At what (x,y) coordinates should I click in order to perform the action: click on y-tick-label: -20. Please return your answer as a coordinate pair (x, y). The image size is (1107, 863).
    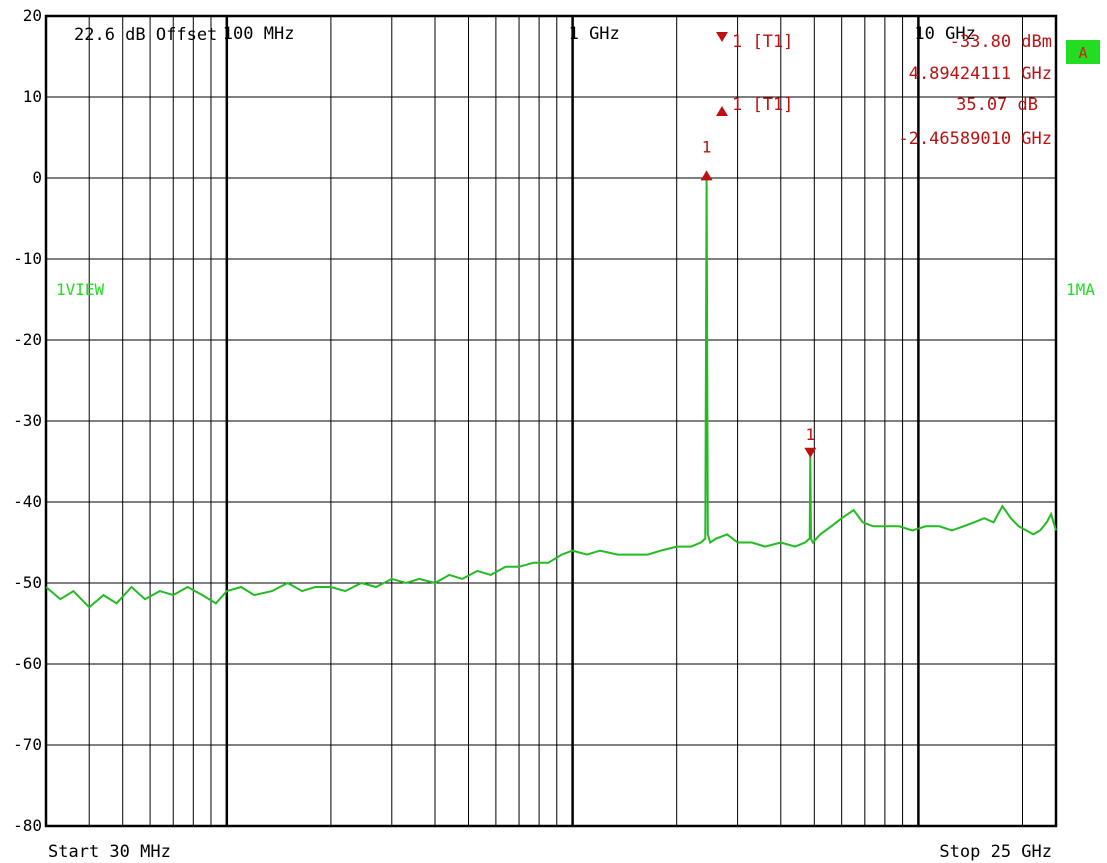
    Looking at the image, I should click on (27, 339).